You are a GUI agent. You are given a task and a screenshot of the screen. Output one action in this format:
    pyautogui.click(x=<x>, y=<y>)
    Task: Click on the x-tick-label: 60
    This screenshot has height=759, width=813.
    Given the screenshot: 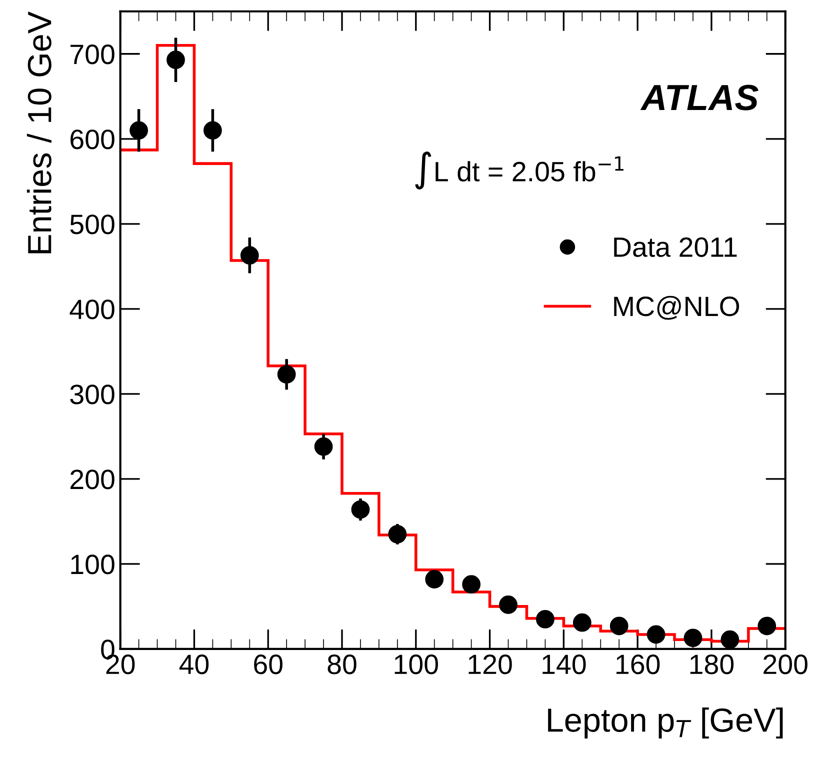 What is the action you would take?
    pyautogui.click(x=268, y=664)
    